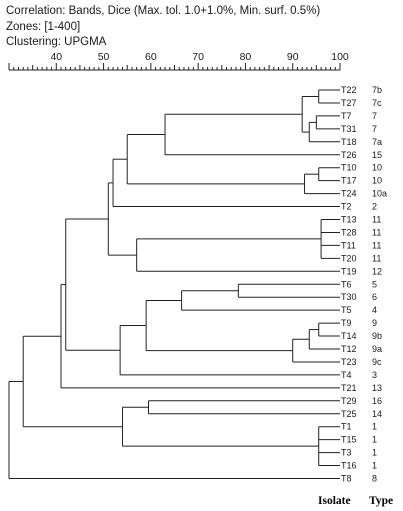 This screenshot has height=511, width=403. I want to click on scale-tick-label: 80, so click(246, 57).